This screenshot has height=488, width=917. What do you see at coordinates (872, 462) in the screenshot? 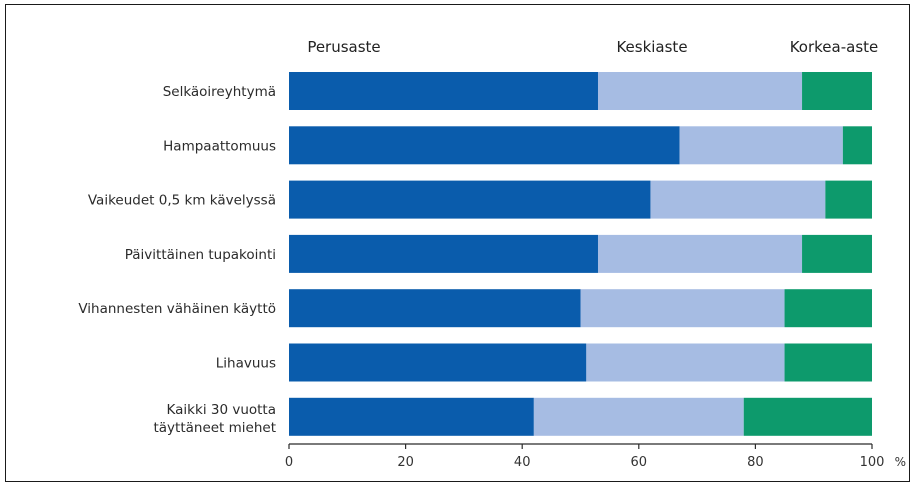
I see `x-tick-label-5: 100` at bounding box center [872, 462].